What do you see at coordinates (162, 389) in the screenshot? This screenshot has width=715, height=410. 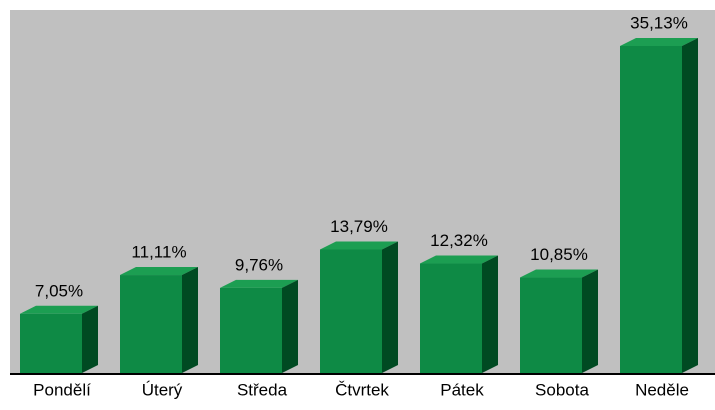 I see `x-tick-label: Úterý` at bounding box center [162, 389].